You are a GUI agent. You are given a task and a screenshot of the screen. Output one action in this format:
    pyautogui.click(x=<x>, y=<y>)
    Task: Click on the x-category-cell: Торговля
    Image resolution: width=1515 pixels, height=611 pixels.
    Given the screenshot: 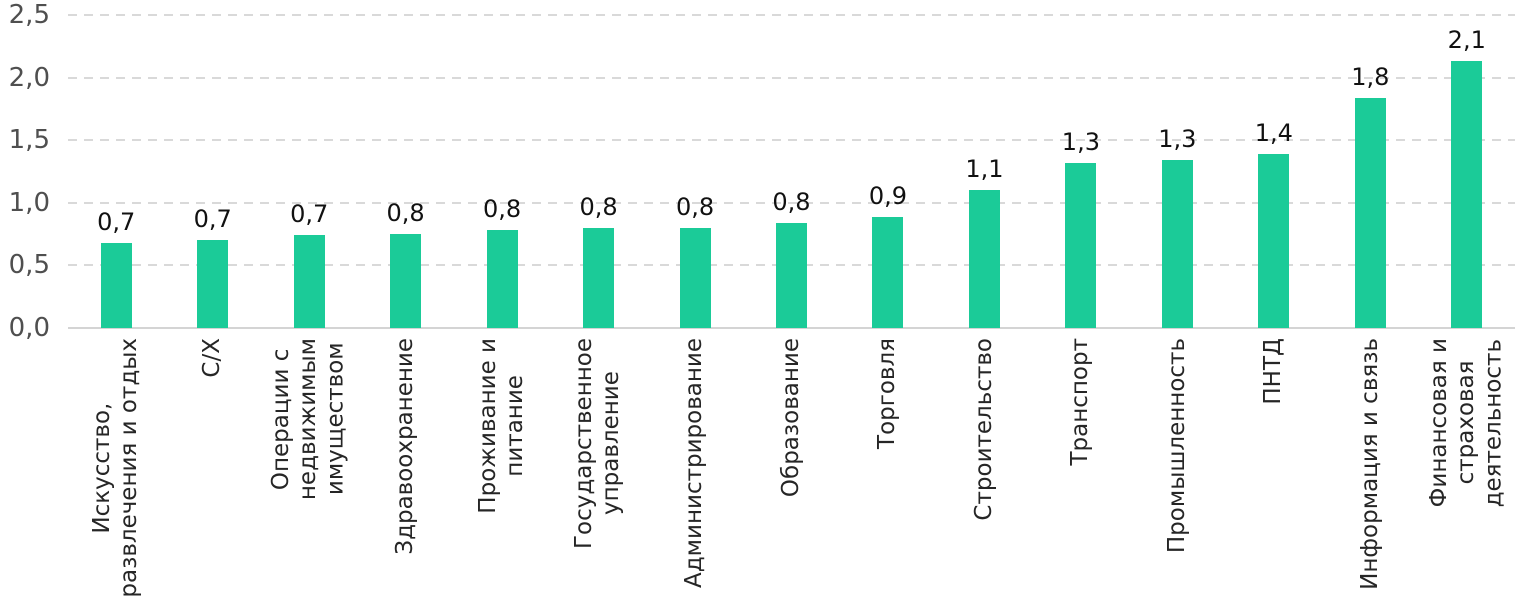 What is the action you would take?
    pyautogui.click(x=888, y=474)
    